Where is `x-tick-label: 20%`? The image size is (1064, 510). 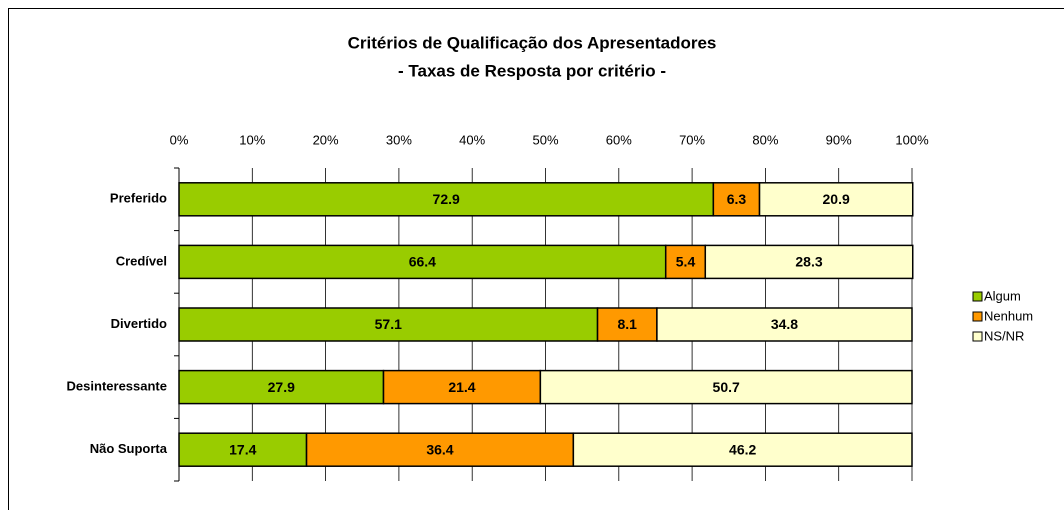
x-tick-label: 20% is located at coordinates (326, 139).